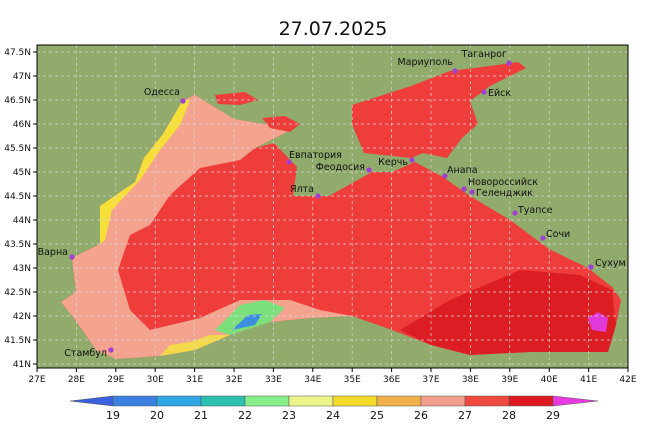 Image resolution: width=656 pixels, height=439 pixels. I want to click on lon-label: 33E, so click(273, 380).